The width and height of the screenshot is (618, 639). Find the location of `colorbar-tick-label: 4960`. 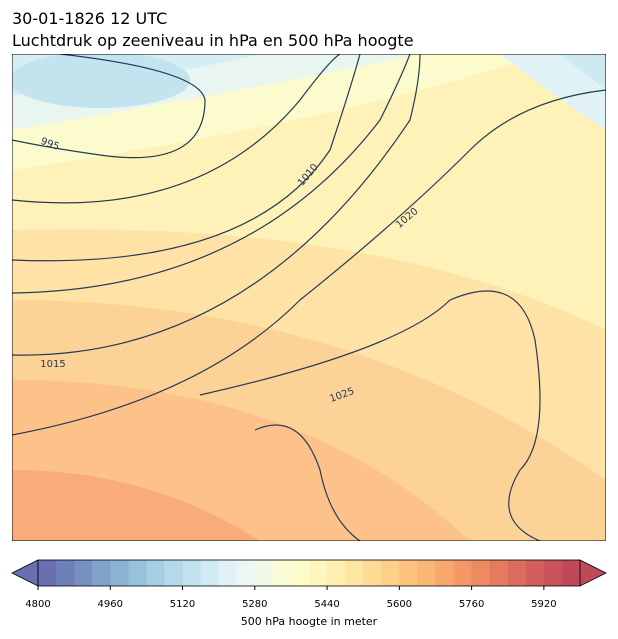

colorbar-tick-label: 4960 is located at coordinates (110, 604).